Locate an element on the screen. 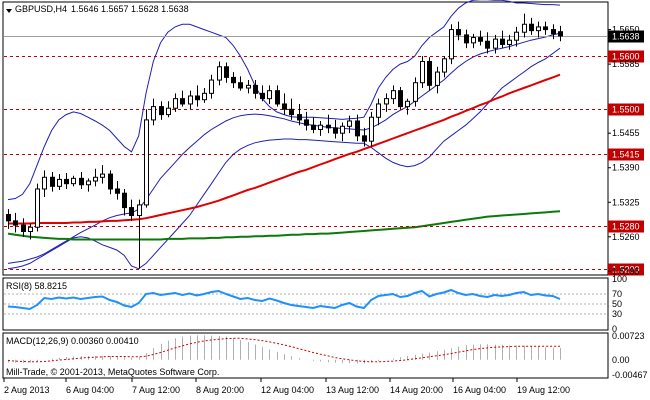 This screenshot has width=650, height=400. macd-panel-frame is located at coordinates (305, 355).